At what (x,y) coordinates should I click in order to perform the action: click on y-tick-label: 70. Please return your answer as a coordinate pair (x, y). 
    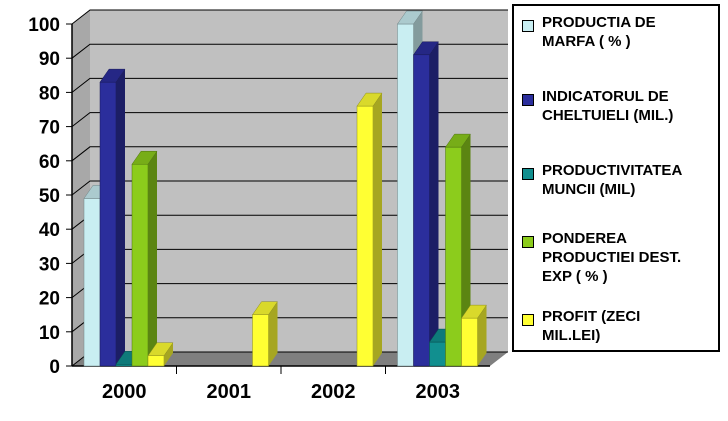
    Looking at the image, I should click on (49, 128).